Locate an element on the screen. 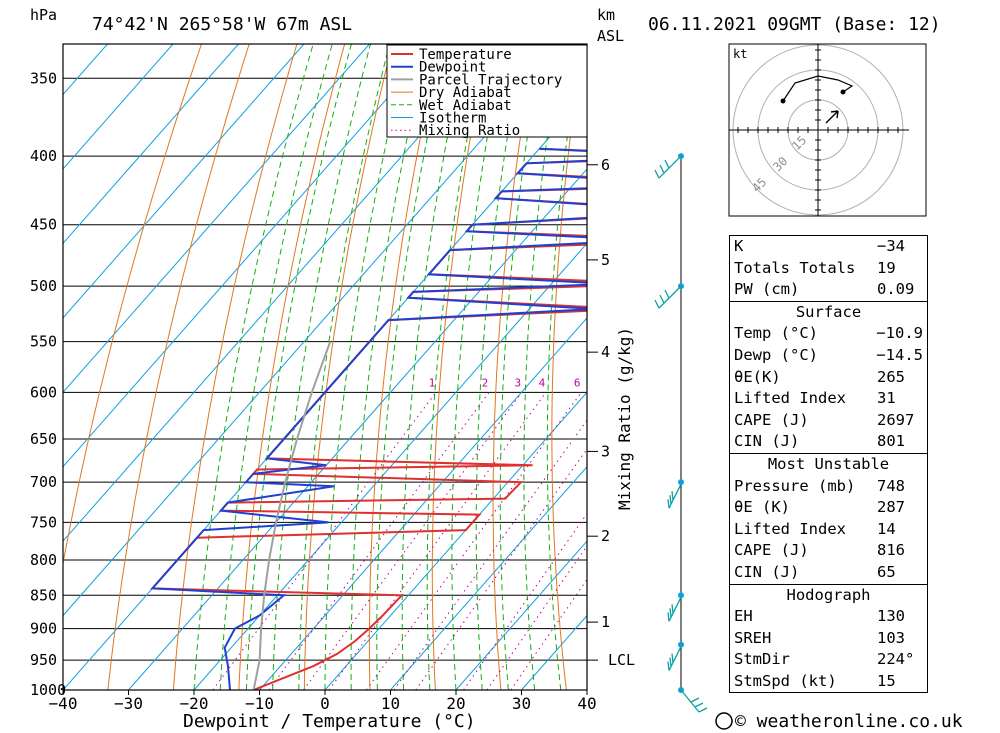  km-tick-label: 4 is located at coordinates (605, 352).